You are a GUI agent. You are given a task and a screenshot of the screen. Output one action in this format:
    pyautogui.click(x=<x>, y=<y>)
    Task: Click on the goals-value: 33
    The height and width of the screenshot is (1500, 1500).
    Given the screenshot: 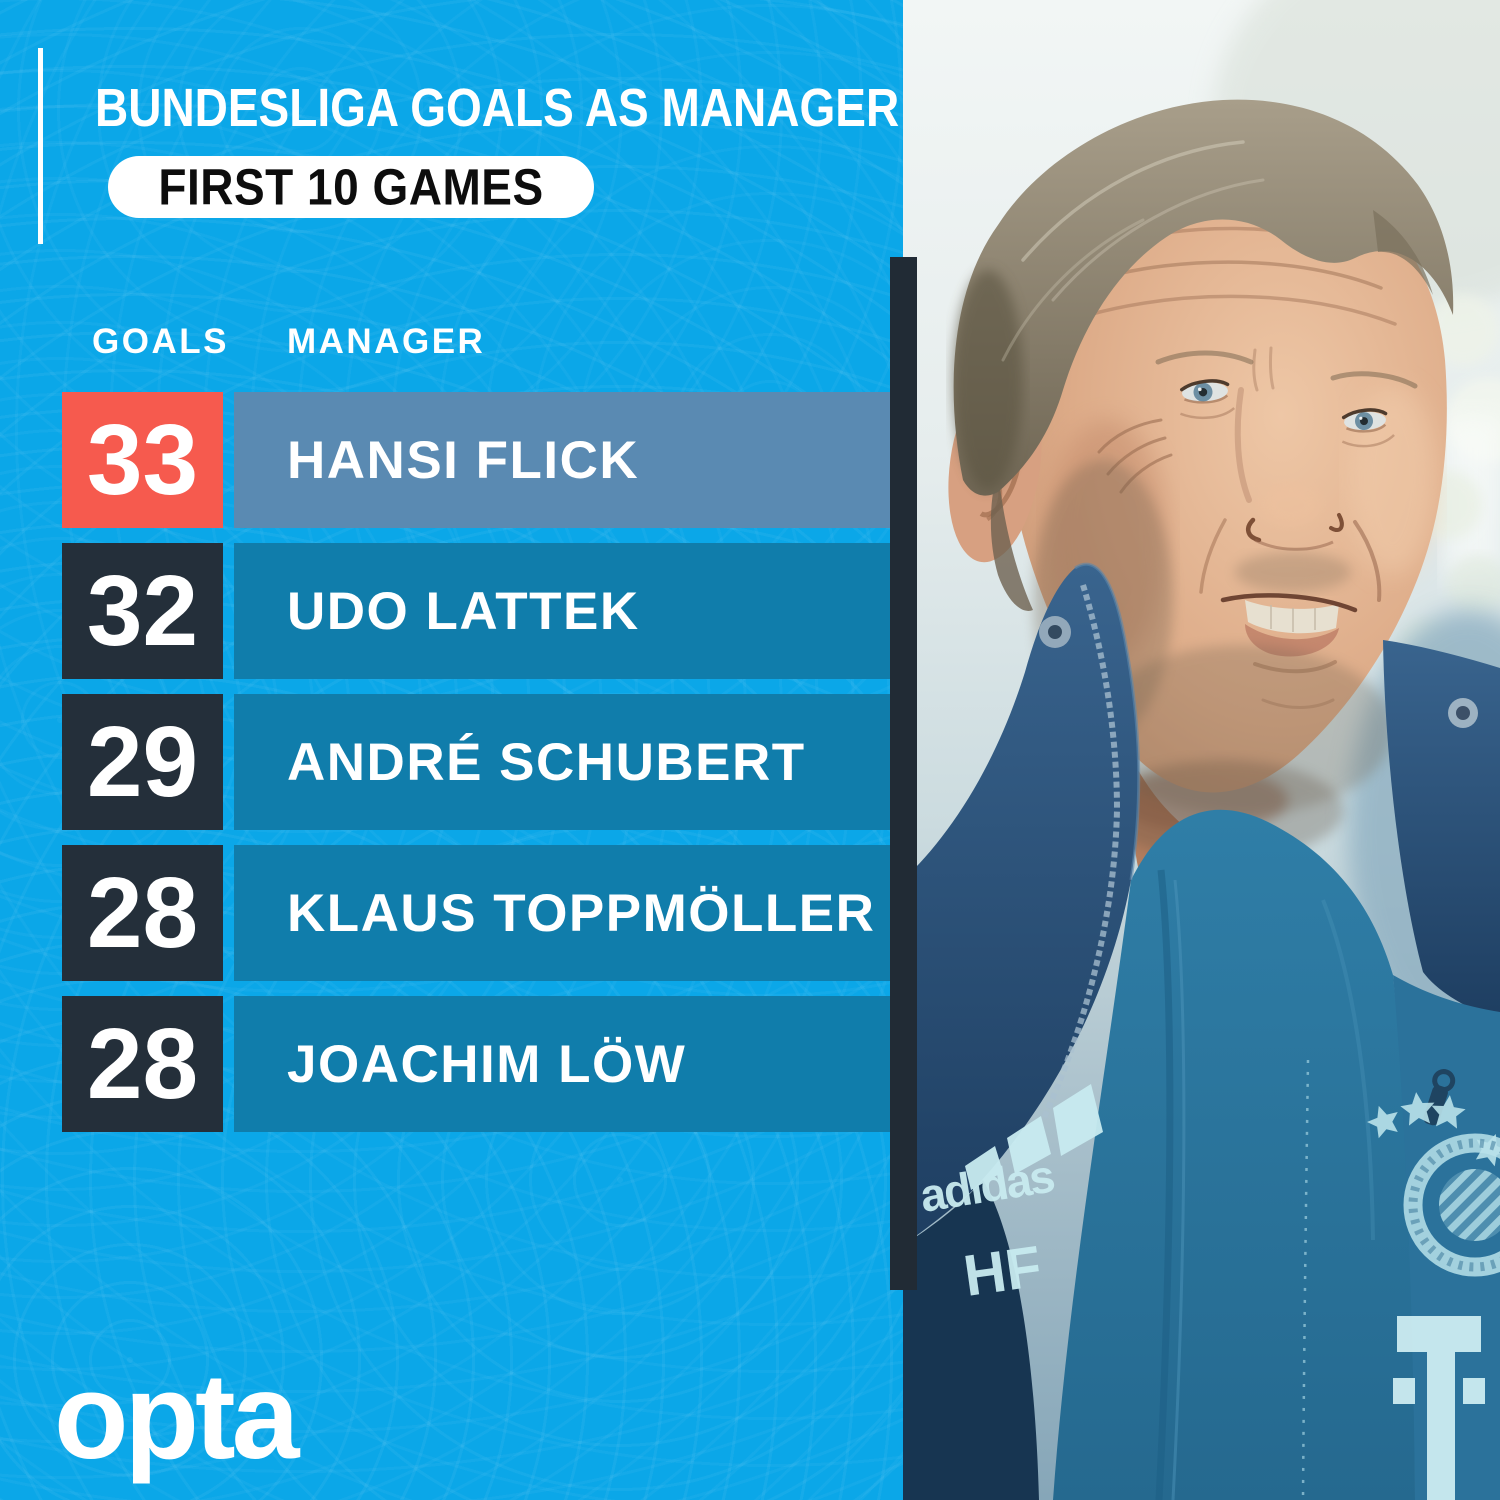 What is the action you would take?
    pyautogui.click(x=142, y=460)
    